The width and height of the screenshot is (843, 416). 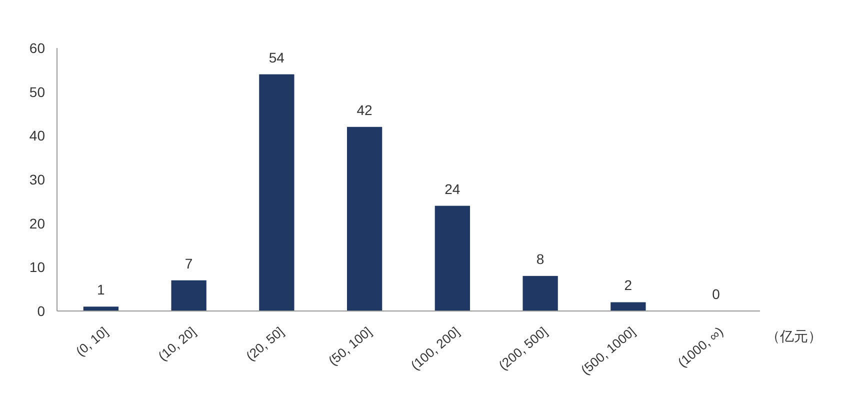 I want to click on data-label: 8, so click(x=540, y=258).